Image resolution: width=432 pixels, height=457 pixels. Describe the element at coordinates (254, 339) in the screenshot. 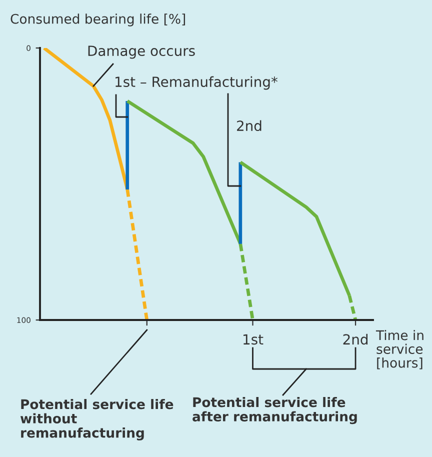

I see `x-tick-label: 1st` at that location.